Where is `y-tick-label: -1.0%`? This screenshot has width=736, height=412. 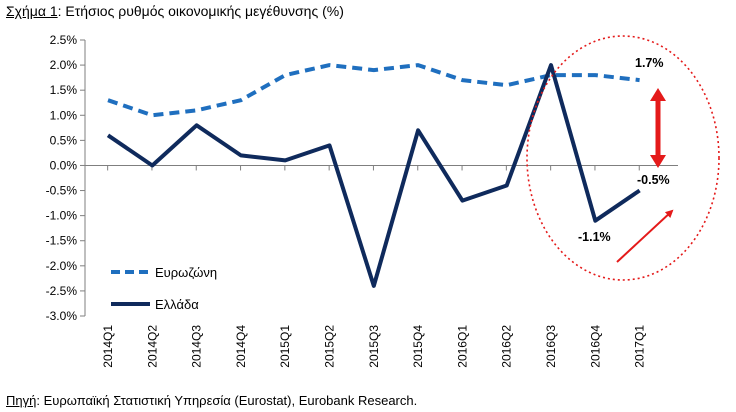 y-tick-label: -1.0% is located at coordinates (62, 216).